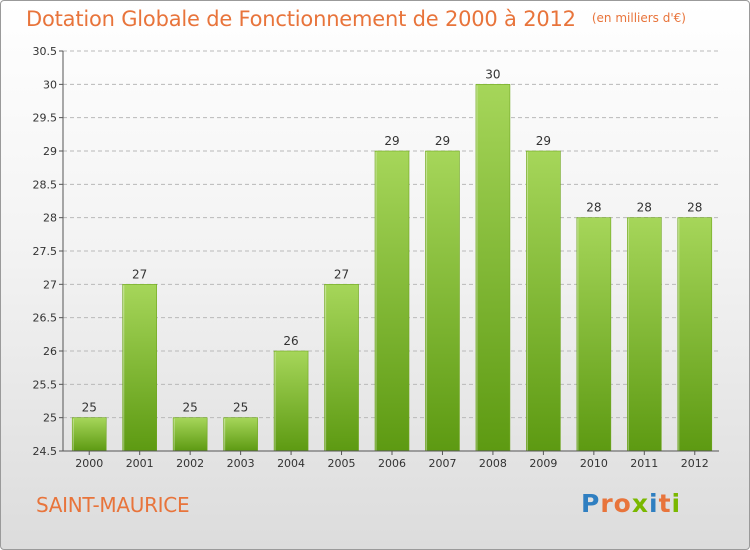 This screenshot has width=750, height=550. Describe the element at coordinates (139, 274) in the screenshot. I see `value-label-2001: 27` at that location.